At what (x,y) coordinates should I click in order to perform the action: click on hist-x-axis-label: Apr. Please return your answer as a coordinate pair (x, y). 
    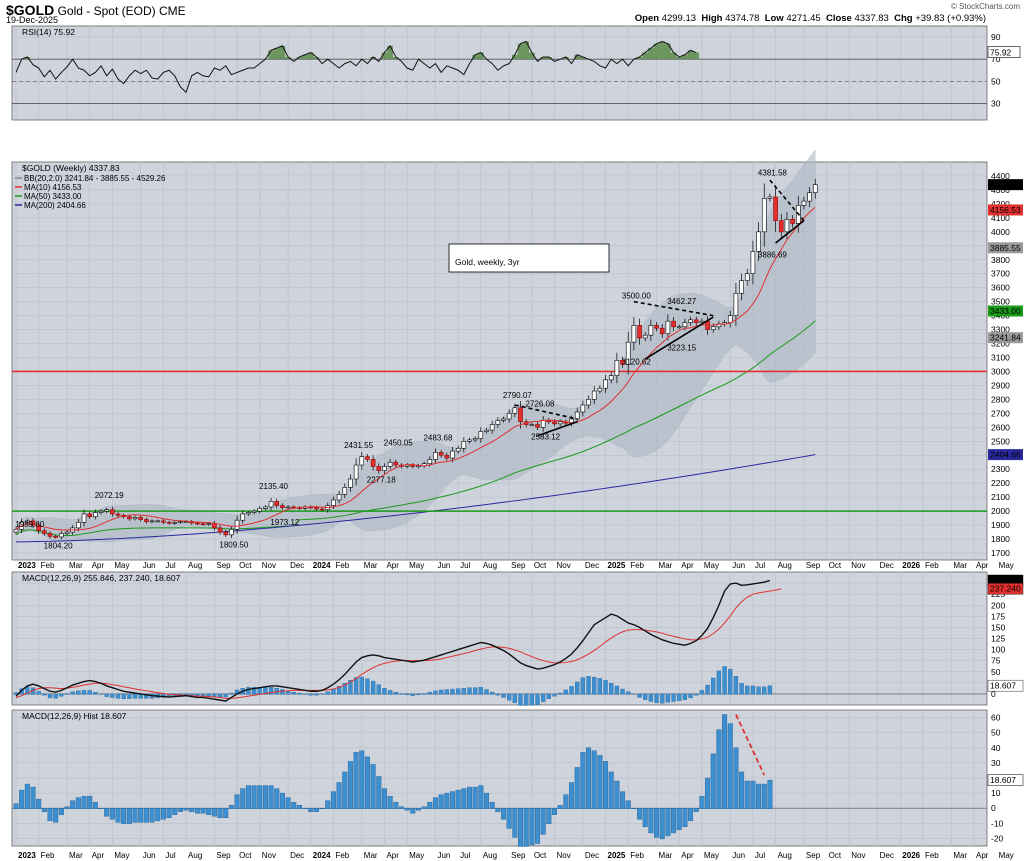
    Looking at the image, I should click on (687, 855).